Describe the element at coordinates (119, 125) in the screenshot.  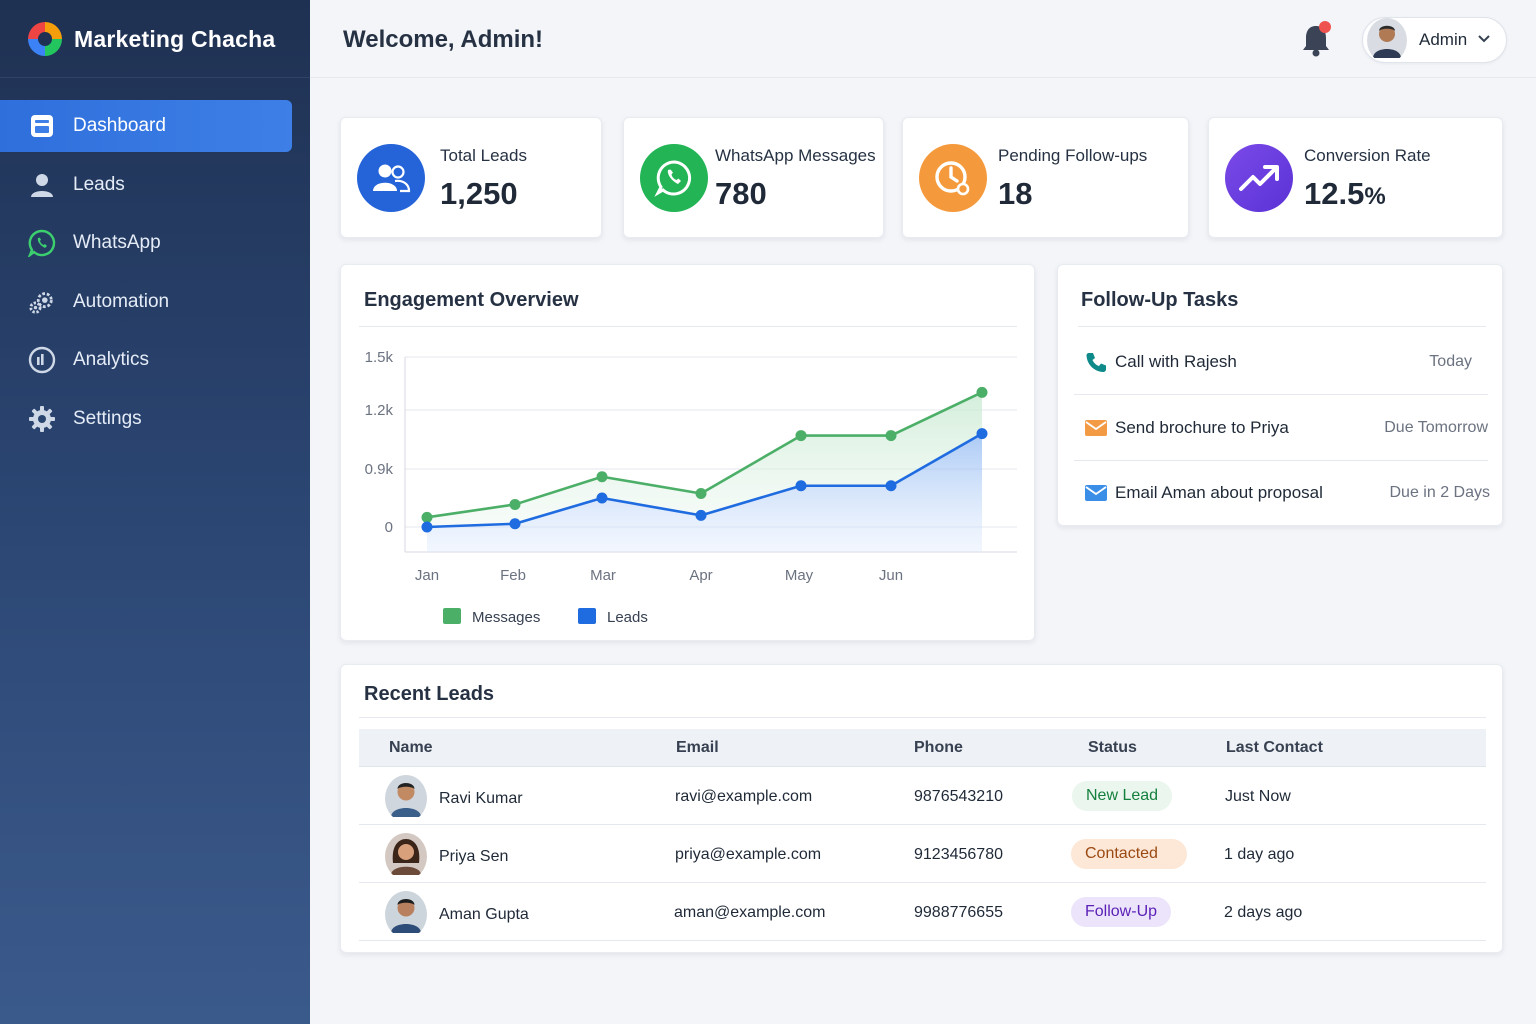
I see `sidebar-item-label: Dashboard` at that location.